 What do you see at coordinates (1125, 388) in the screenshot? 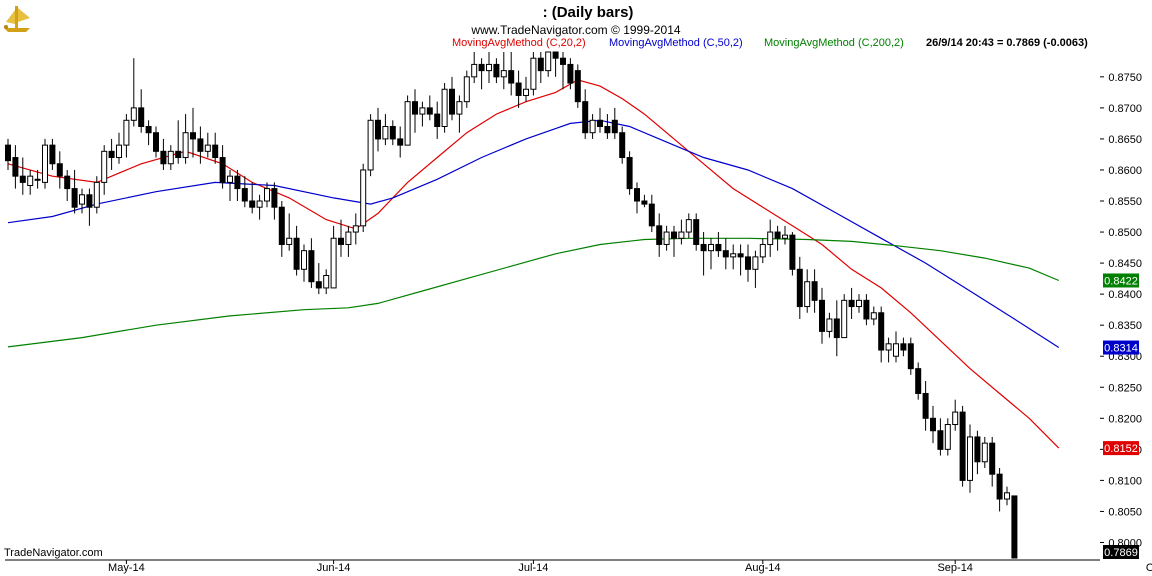
I see `y-tick-label: 0.8250` at bounding box center [1125, 388].